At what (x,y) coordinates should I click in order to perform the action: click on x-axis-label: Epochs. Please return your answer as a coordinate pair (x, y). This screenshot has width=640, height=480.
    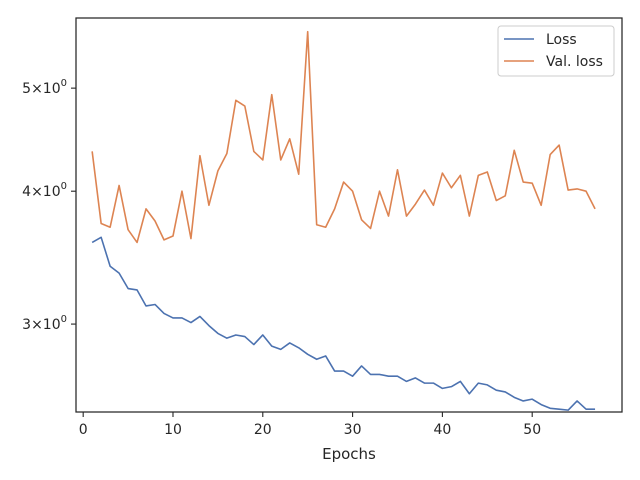
    Looking at the image, I should click on (349, 454).